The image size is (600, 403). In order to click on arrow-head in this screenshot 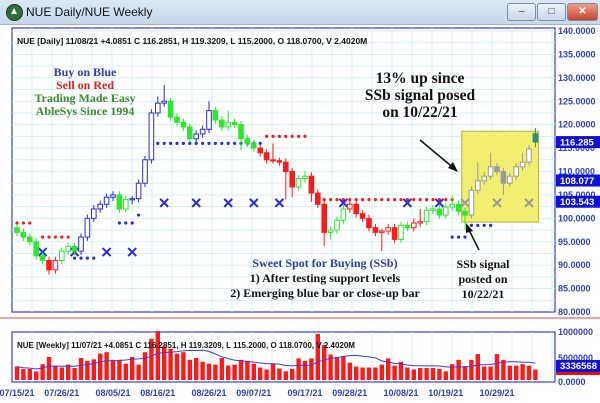, I will do `click(453, 167)`.